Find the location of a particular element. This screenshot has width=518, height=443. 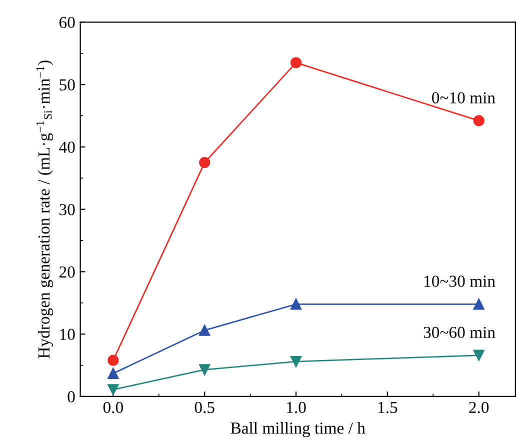

y-tick-label: 20 is located at coordinates (67, 272).